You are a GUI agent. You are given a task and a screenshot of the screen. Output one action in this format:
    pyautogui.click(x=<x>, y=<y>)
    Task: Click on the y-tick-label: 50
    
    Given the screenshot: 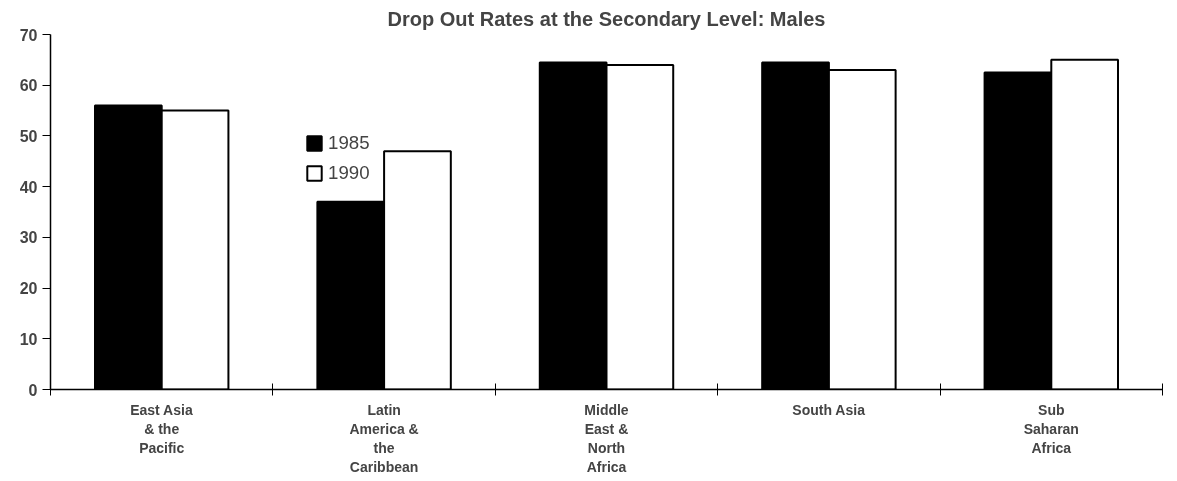 What is the action you would take?
    pyautogui.click(x=28, y=136)
    